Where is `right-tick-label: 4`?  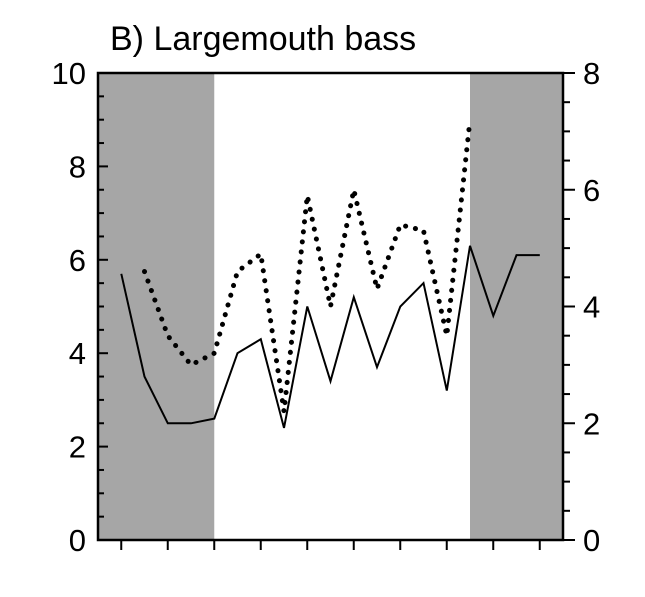
right-tick-label: 4 is located at coordinates (591, 307).